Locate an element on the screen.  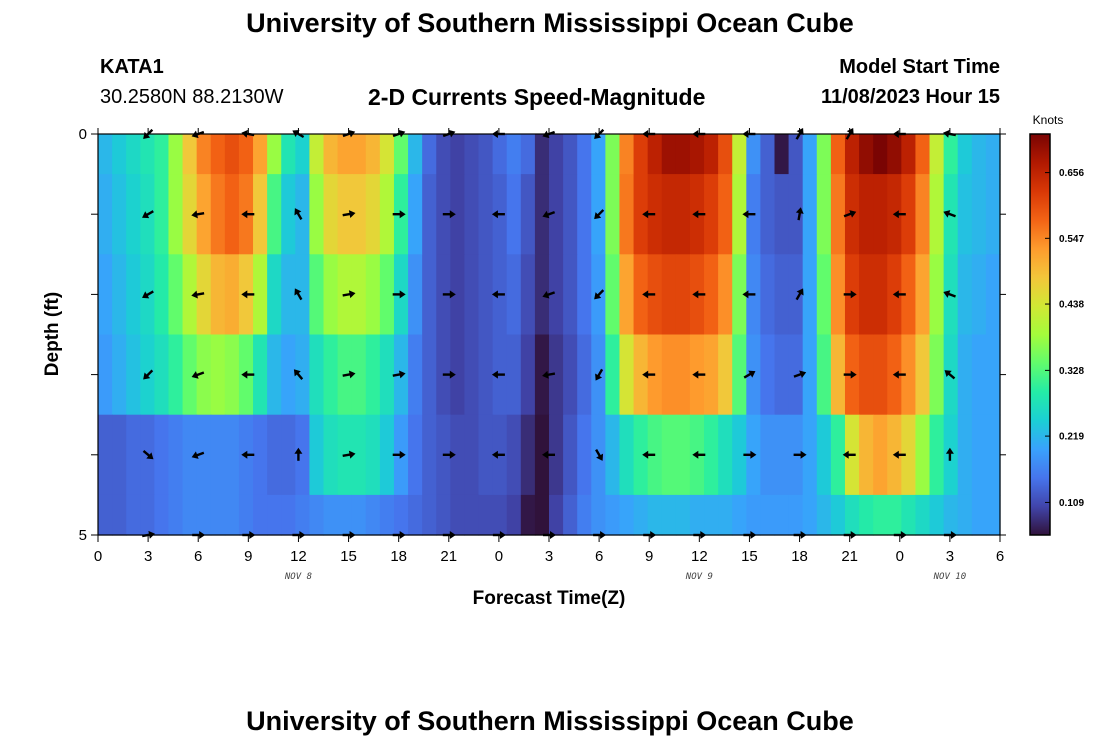
model-start-label: Model Start Time is located at coordinates (919, 67).